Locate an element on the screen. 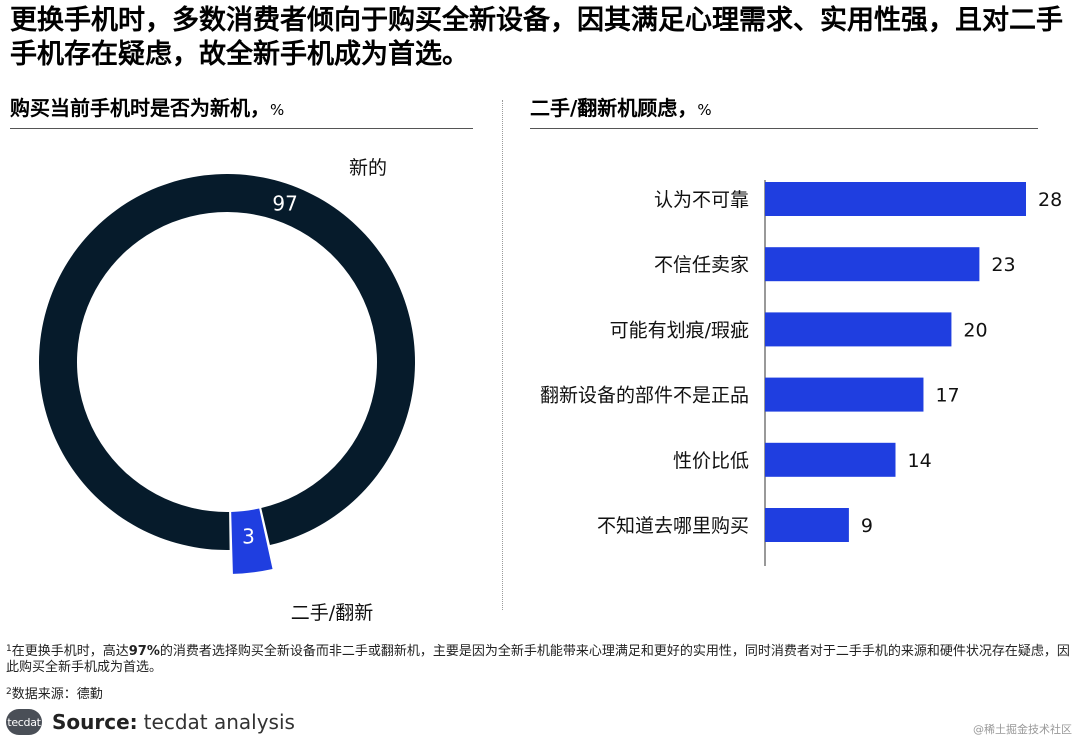  donut-title-unit: % is located at coordinates (277, 110).